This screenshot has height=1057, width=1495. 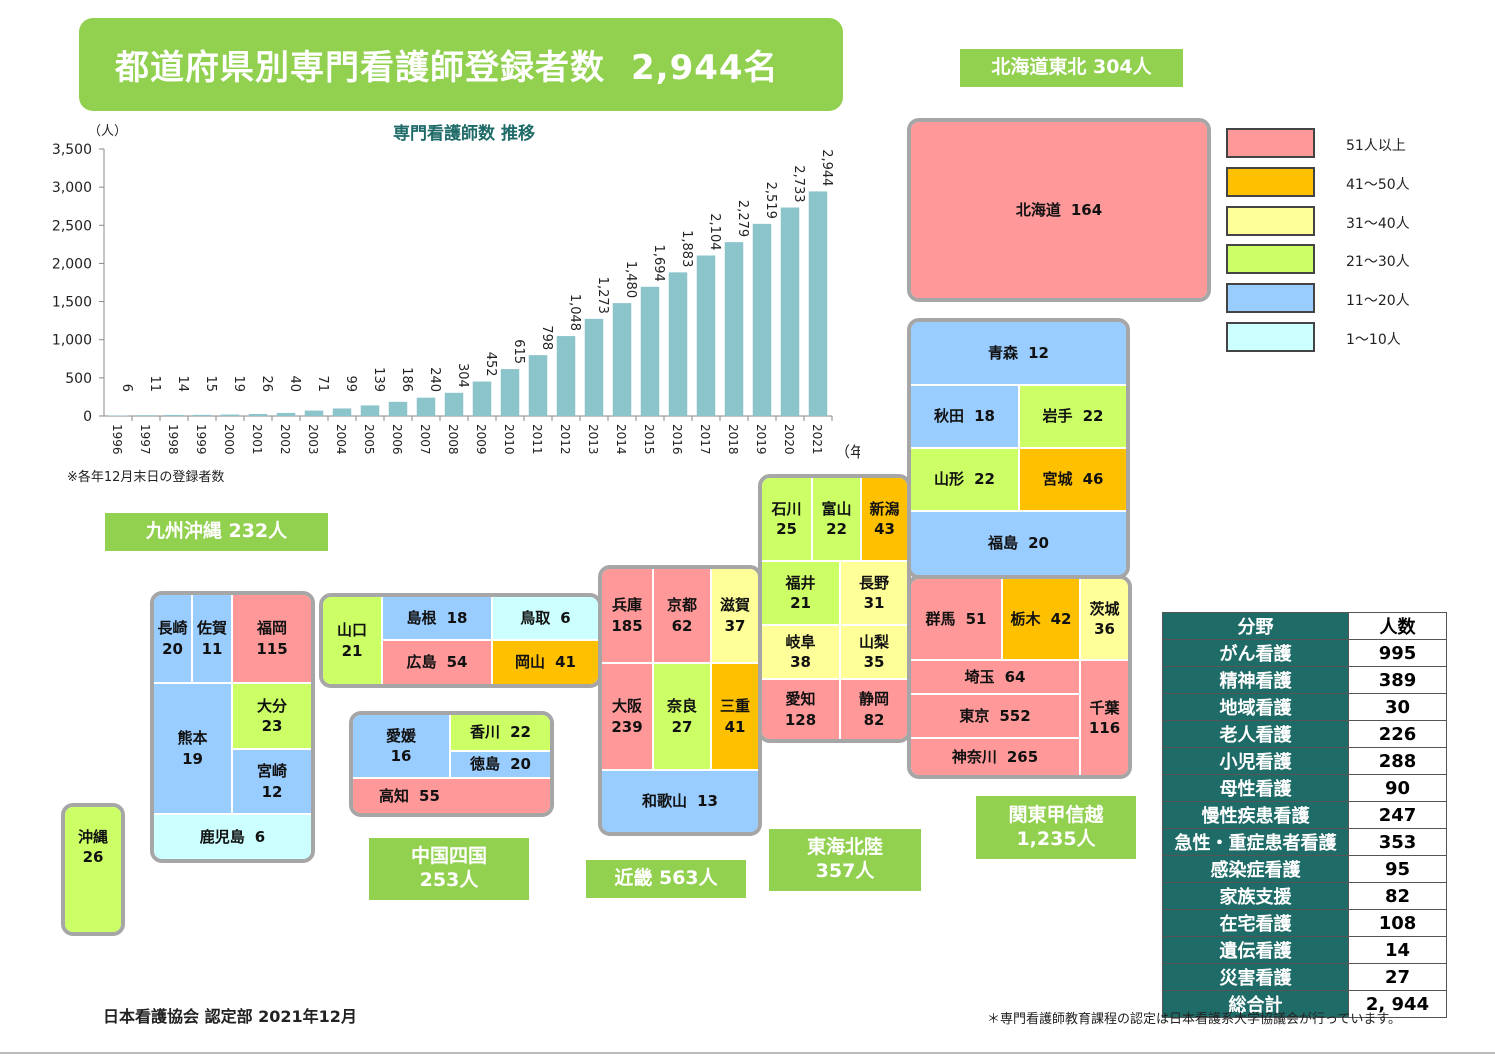 I want to click on pref-value: 16, so click(x=401, y=756).